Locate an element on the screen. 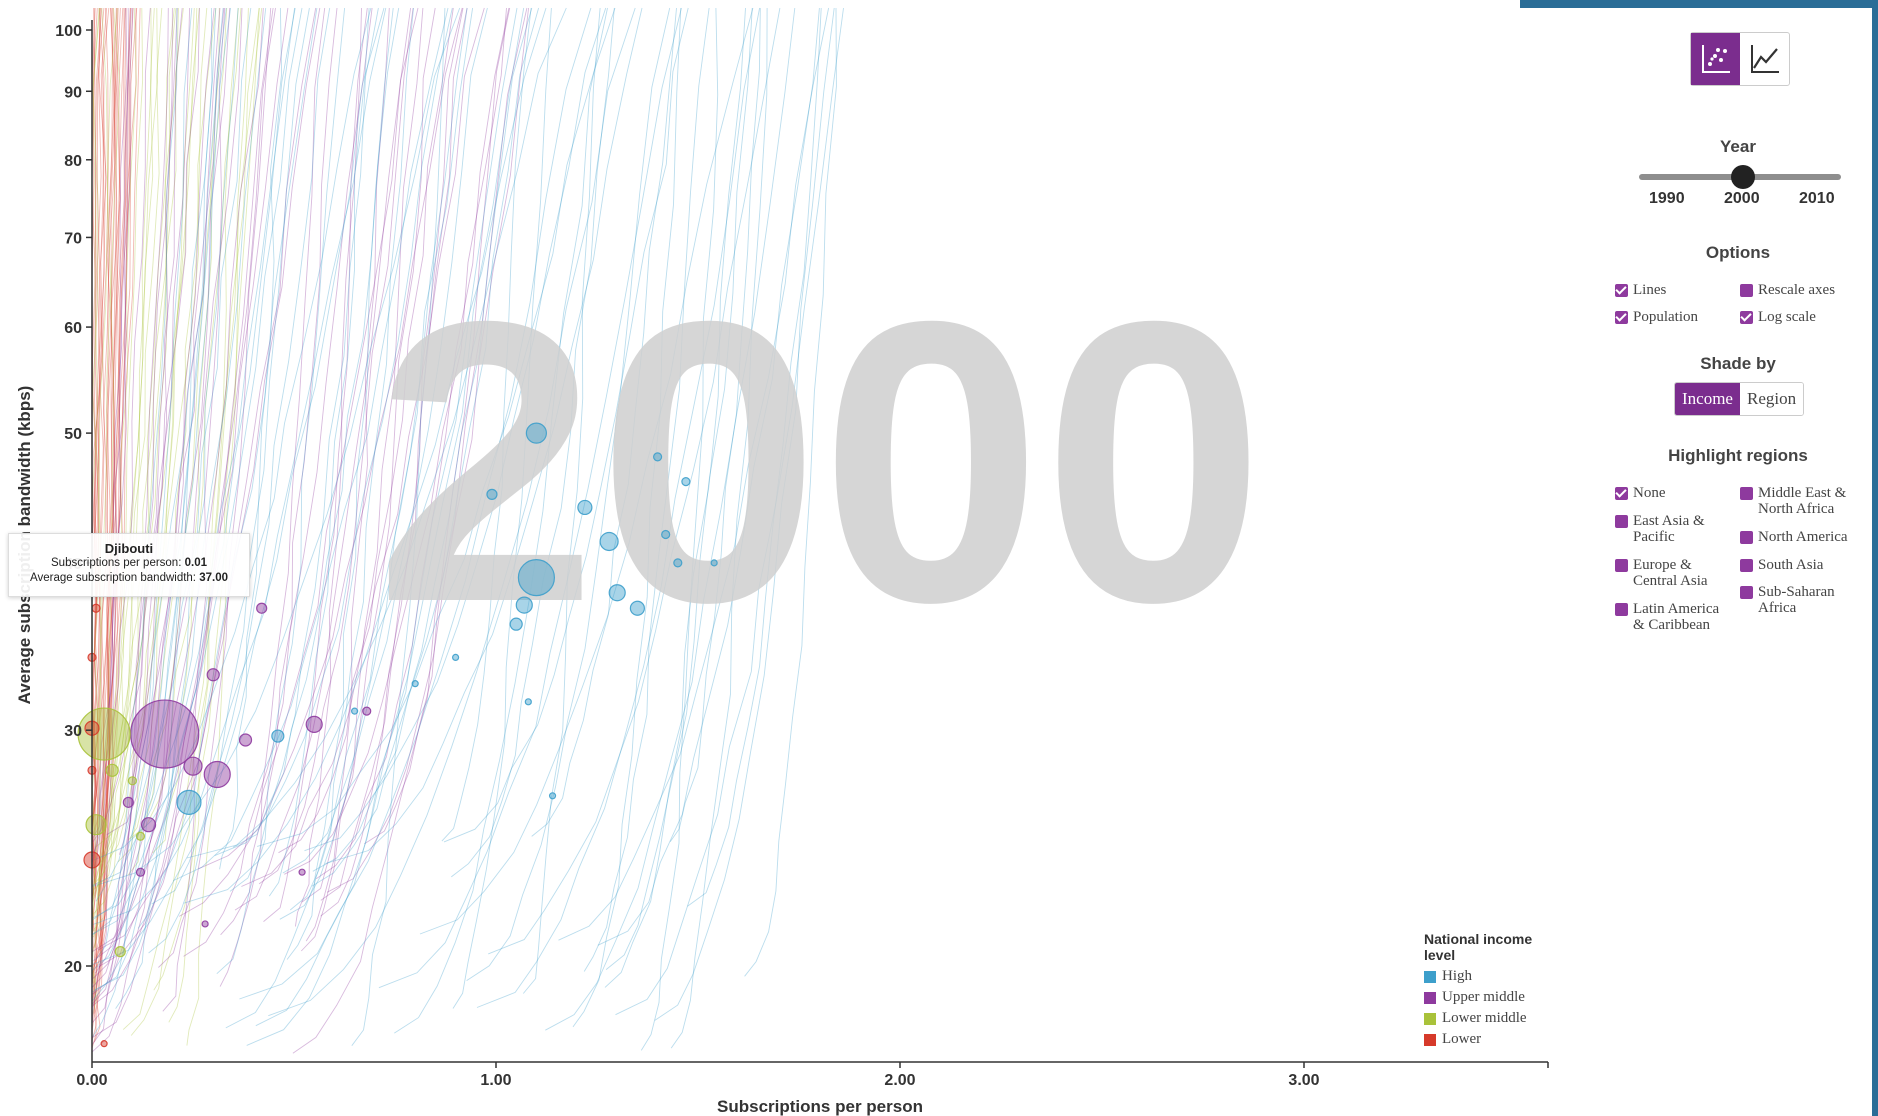  legend-swatch-lower-middle is located at coordinates (1430, 1018).